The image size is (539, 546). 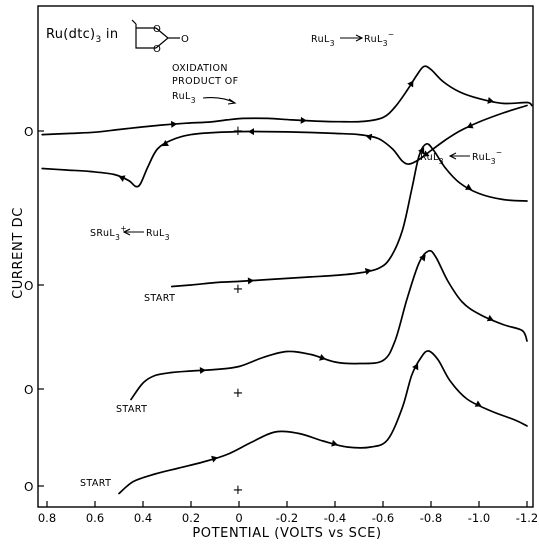 I want to click on x-axis-ticks: 0.8 0.6 0.4 0.2 0 -0.2 -0.4 -0.6 -0.8 -1.0 -1.2, so click(x=288, y=513).